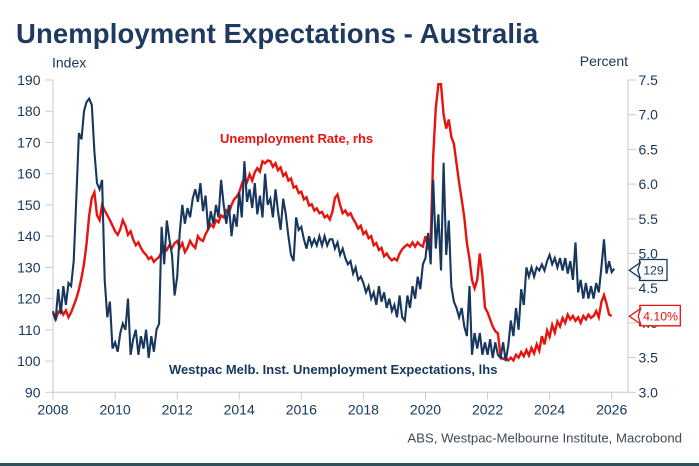 Image resolution: width=699 pixels, height=466 pixels. What do you see at coordinates (487, 410) in the screenshot?
I see `svg-text: 2022` at bounding box center [487, 410].